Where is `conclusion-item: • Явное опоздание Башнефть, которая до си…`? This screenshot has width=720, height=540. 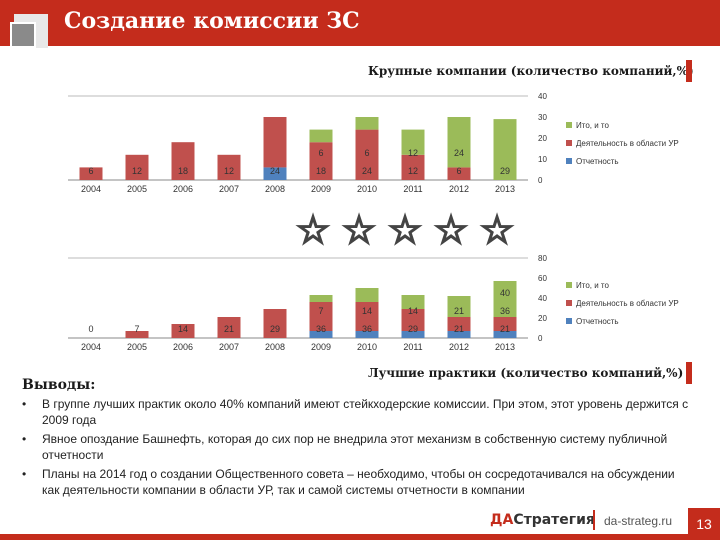
conclusion-item: • Явное опоздание Башнефть, которая до си… is located at coordinates (357, 447).